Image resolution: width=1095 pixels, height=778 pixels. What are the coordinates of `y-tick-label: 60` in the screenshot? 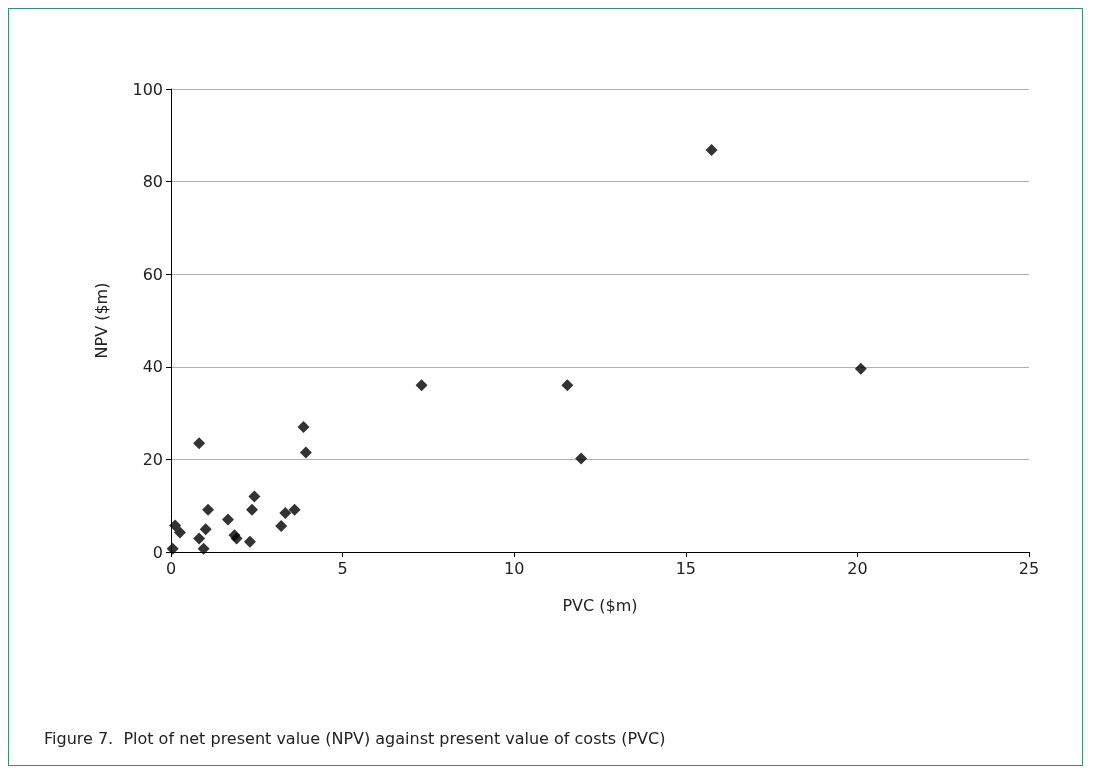 It's located at (152, 274).